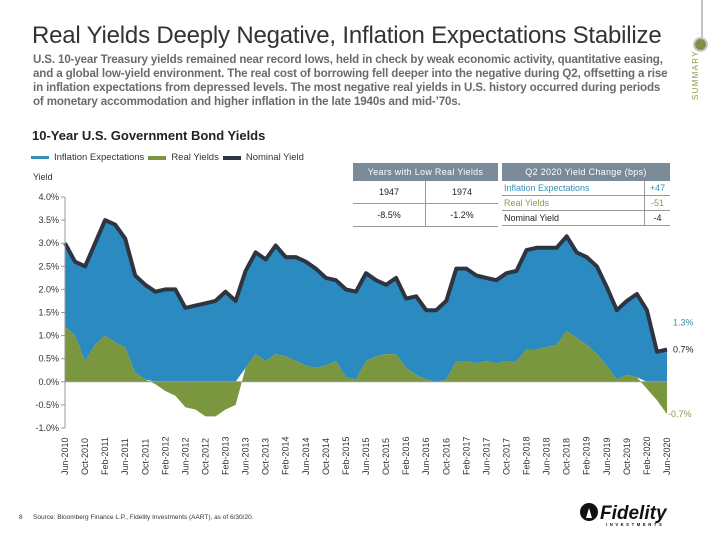 Image resolution: width=720 pixels, height=540 pixels. Describe the element at coordinates (607, 456) in the screenshot. I see `x-tick-label: Jun-2019` at that location.